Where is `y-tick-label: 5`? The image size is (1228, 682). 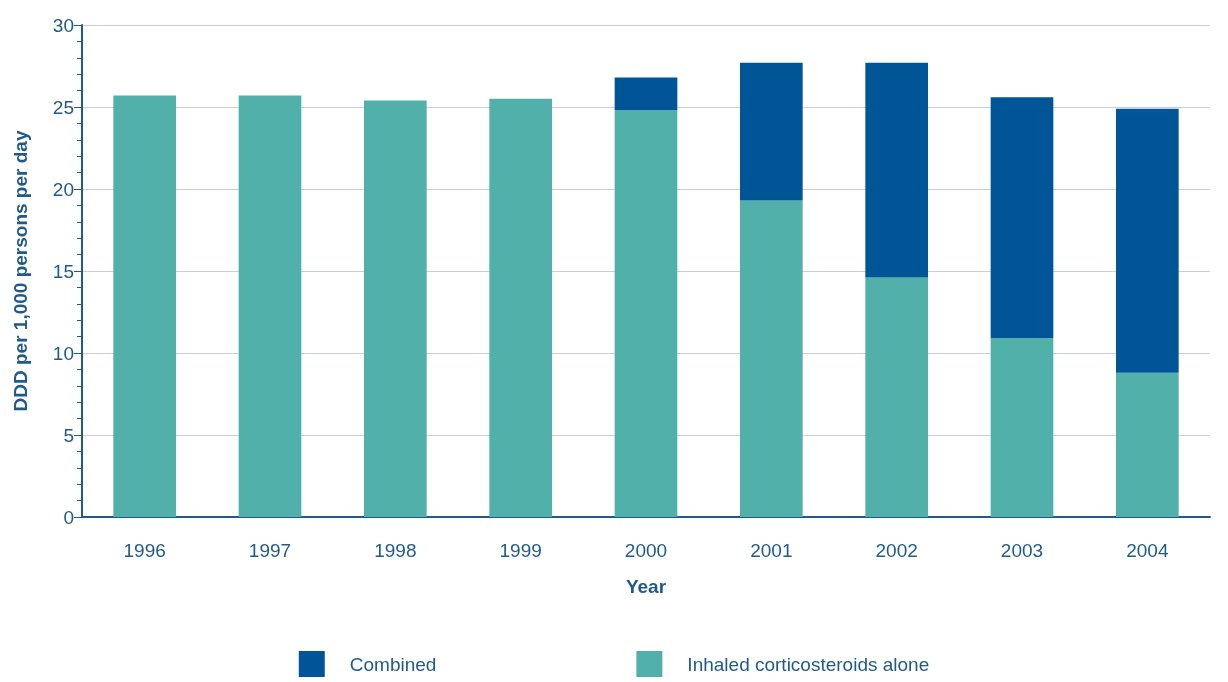 y-tick-label: 5 is located at coordinates (68, 435).